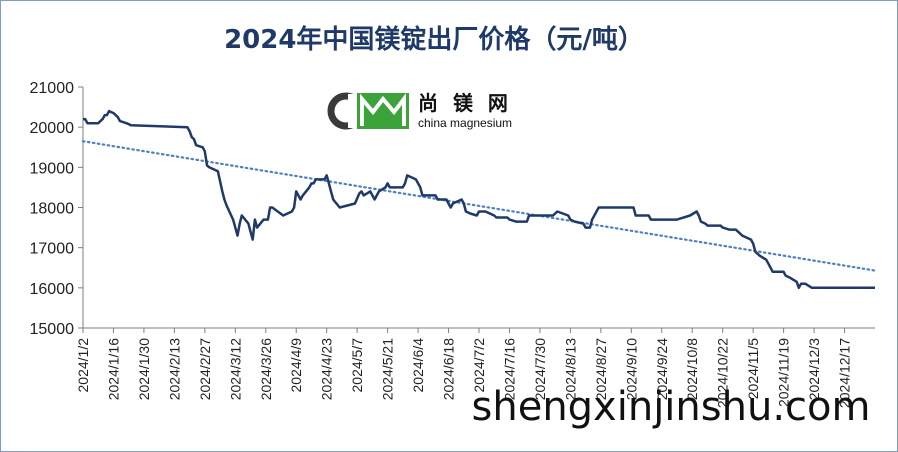 The height and width of the screenshot is (452, 898). What do you see at coordinates (52, 88) in the screenshot?
I see `y-tick-label: 21000` at bounding box center [52, 88].